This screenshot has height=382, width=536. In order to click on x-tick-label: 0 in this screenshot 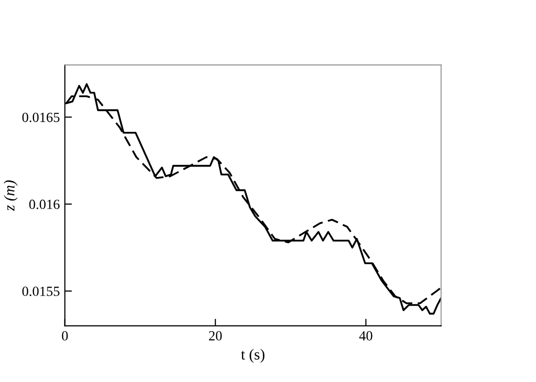, I will do `click(65, 335)`.